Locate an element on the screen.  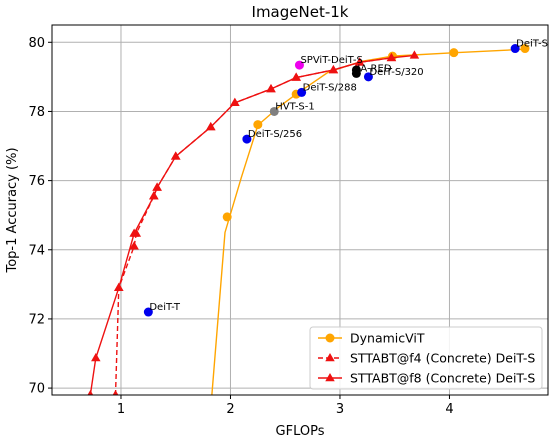
model-label: HVT-S-1 is located at coordinates (294, 106).